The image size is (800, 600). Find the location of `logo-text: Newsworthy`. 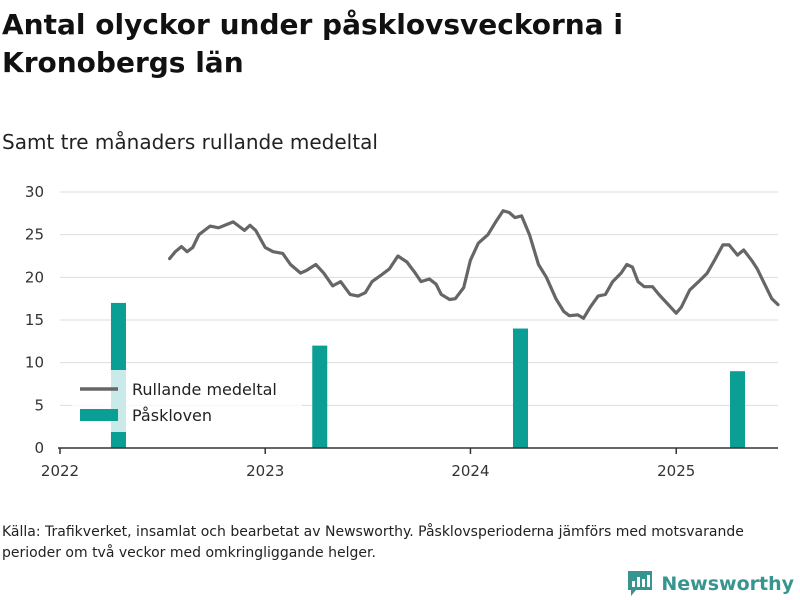

logo-text: Newsworthy is located at coordinates (727, 584).